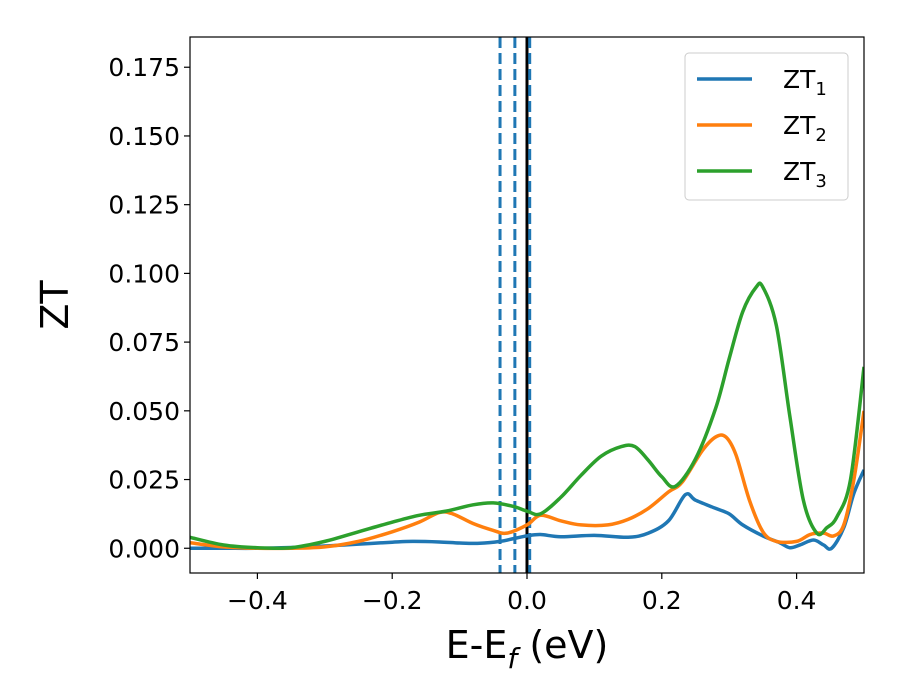 The width and height of the screenshot is (900, 700). I want to click on y-tick-label: 0.075, so click(144, 342).